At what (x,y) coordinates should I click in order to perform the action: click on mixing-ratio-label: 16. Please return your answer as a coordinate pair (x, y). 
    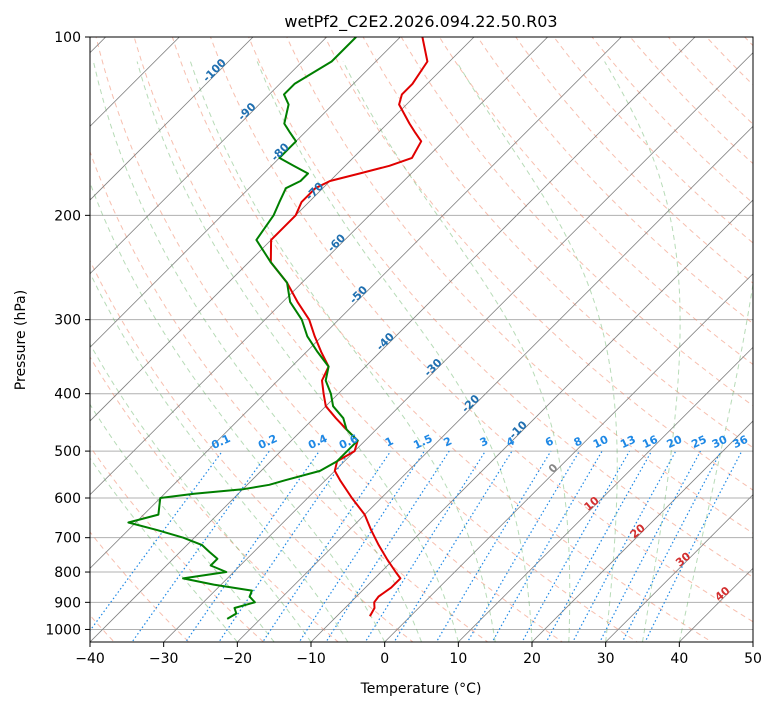
    Looking at the image, I should click on (650, 442).